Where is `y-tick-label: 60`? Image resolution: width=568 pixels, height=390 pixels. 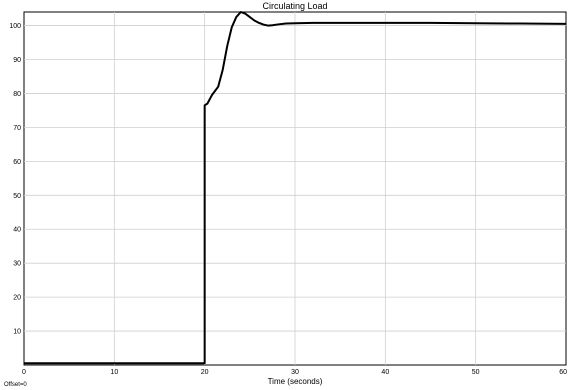
y-tick-label: 60 is located at coordinates (17, 162).